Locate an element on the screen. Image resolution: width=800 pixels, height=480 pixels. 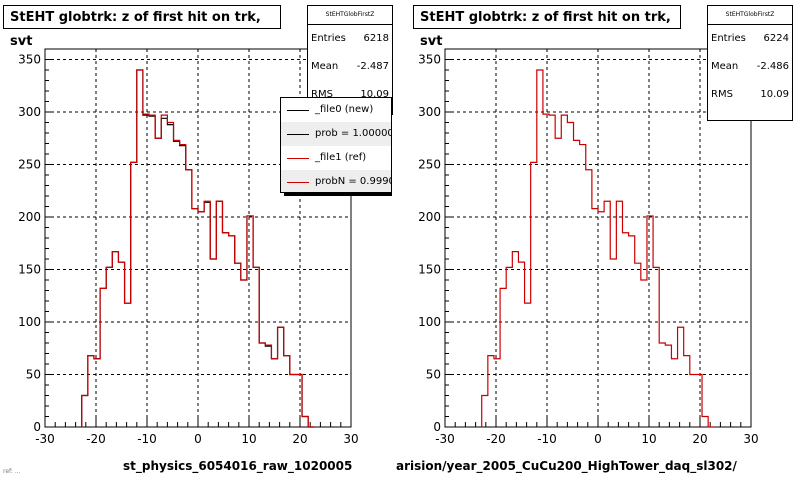
left-x-tick-label: -10 is located at coordinates (147, 439).